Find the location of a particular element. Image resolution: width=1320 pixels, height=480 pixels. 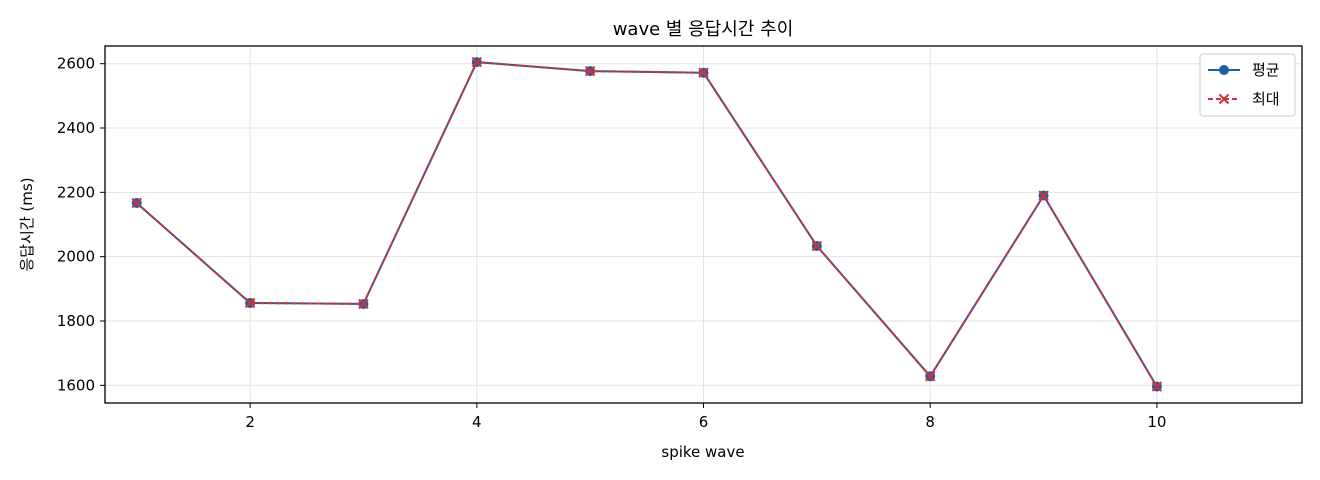

x-tick-label: 4 is located at coordinates (477, 422).